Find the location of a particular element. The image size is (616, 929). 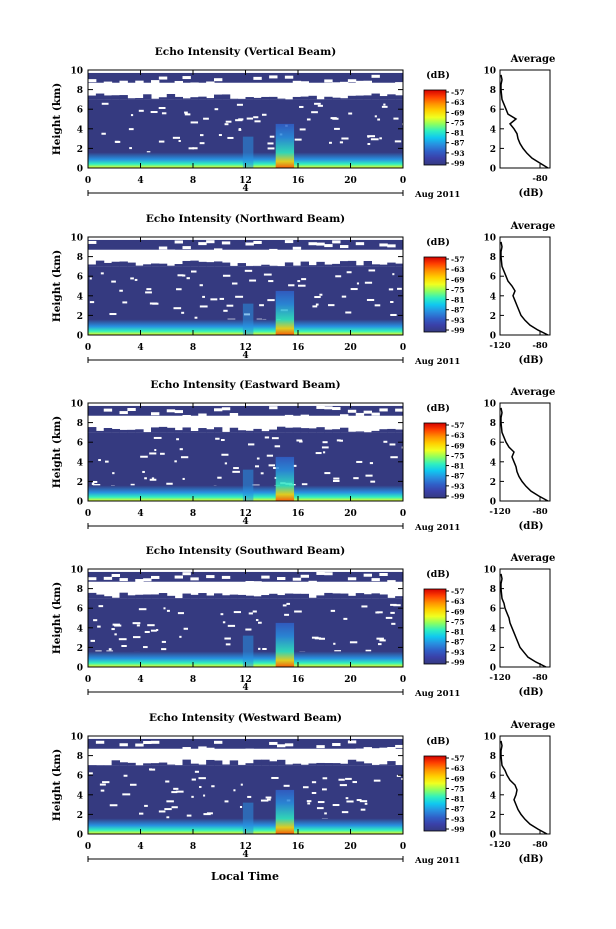

x-tick-label: 0 is located at coordinates (88, 514).